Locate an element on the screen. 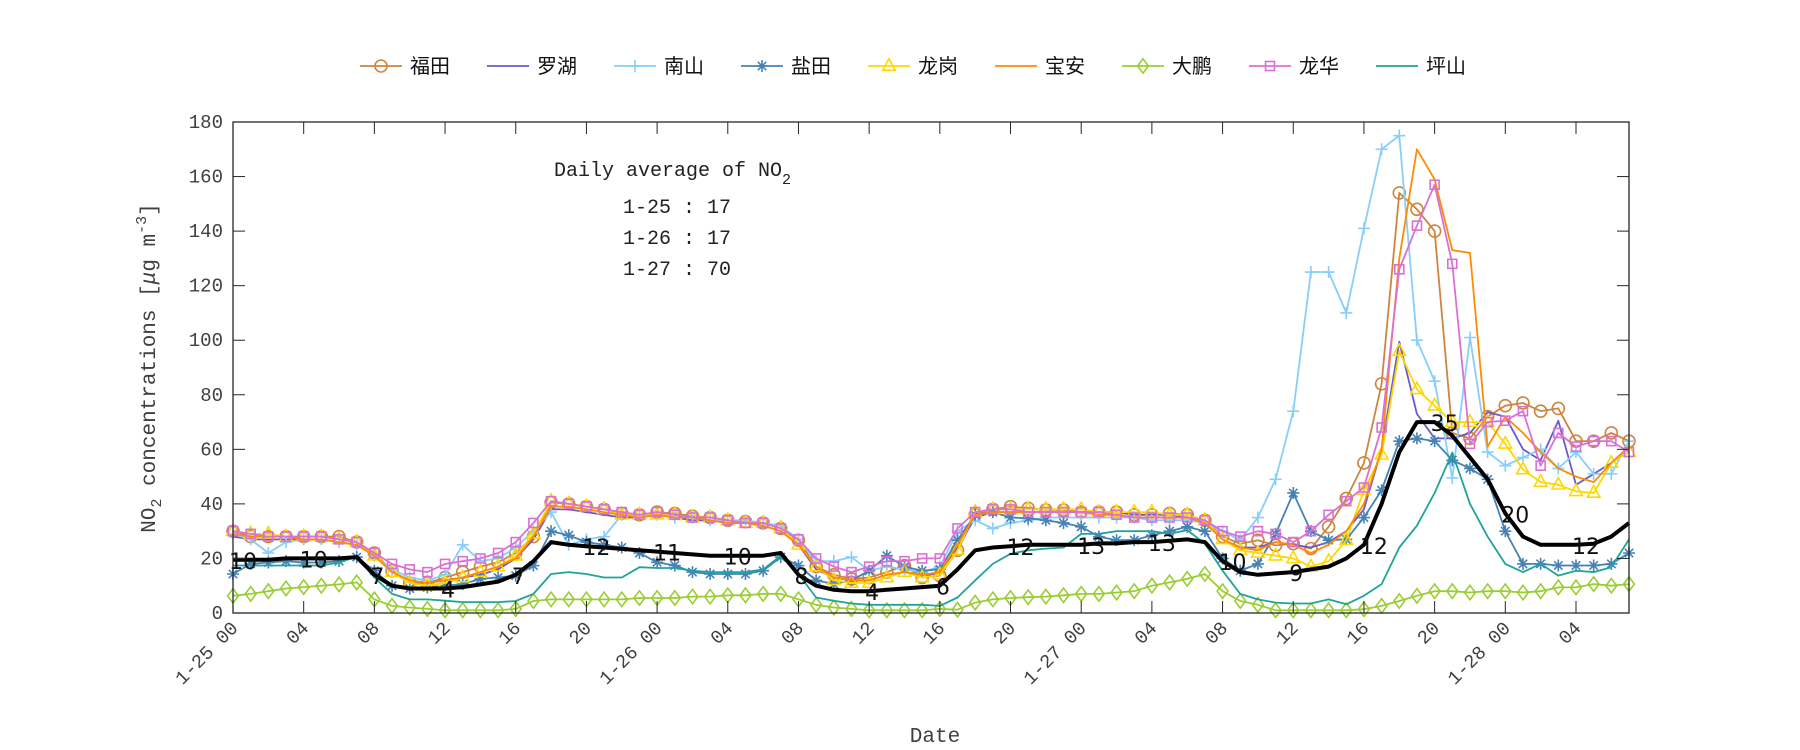 The height and width of the screenshot is (750, 1800). legend-label: 大鹏 is located at coordinates (1192, 66).